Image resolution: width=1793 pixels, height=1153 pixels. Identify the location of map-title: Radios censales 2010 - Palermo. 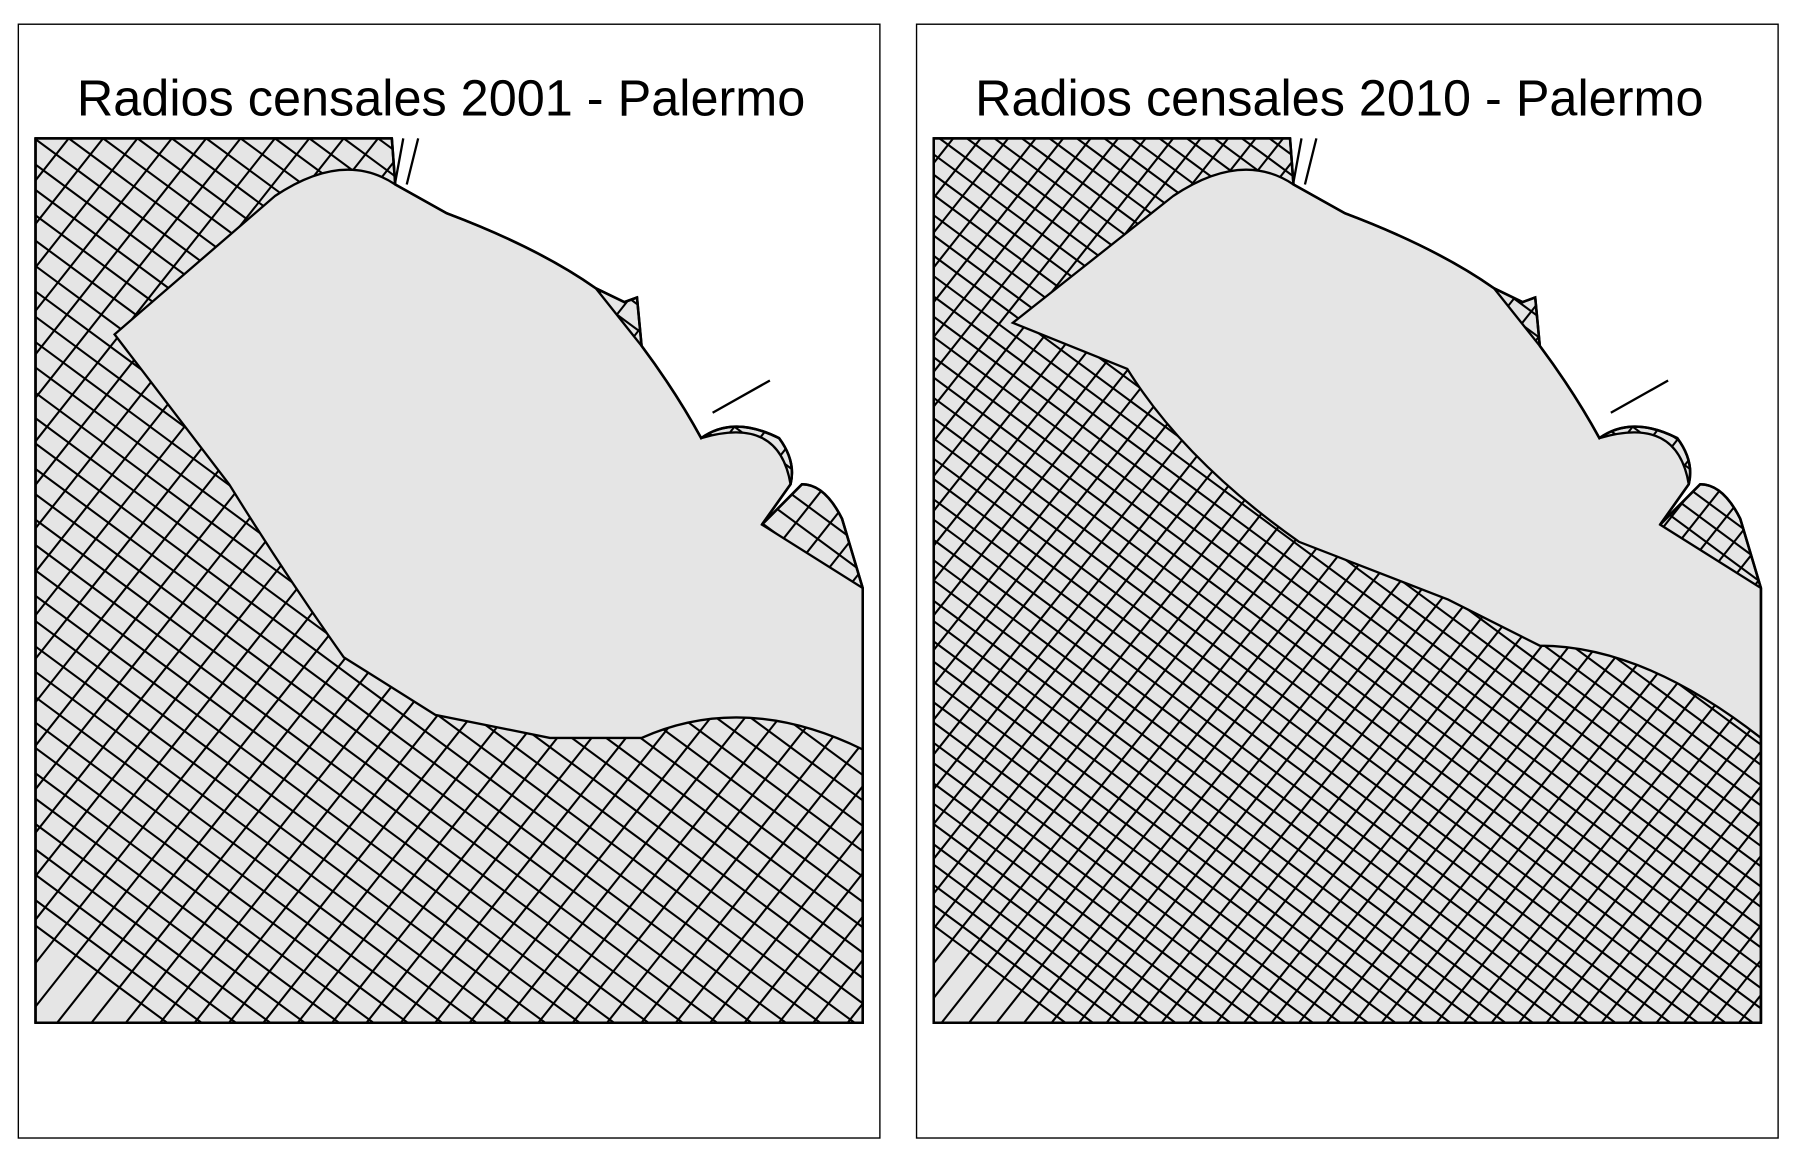
(1339, 97).